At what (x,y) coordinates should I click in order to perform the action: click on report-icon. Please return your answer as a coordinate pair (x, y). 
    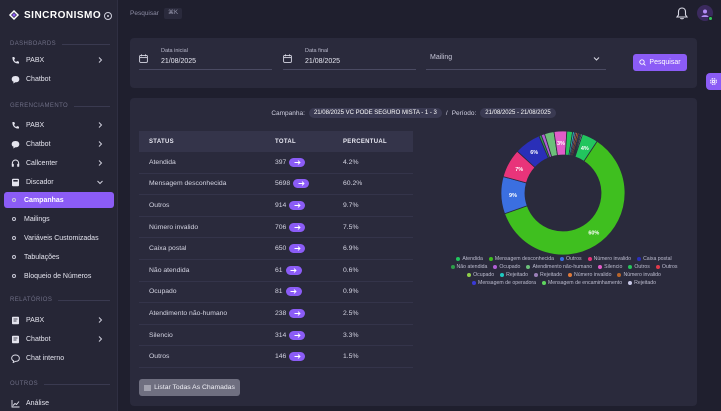
    Looking at the image, I should click on (15, 339).